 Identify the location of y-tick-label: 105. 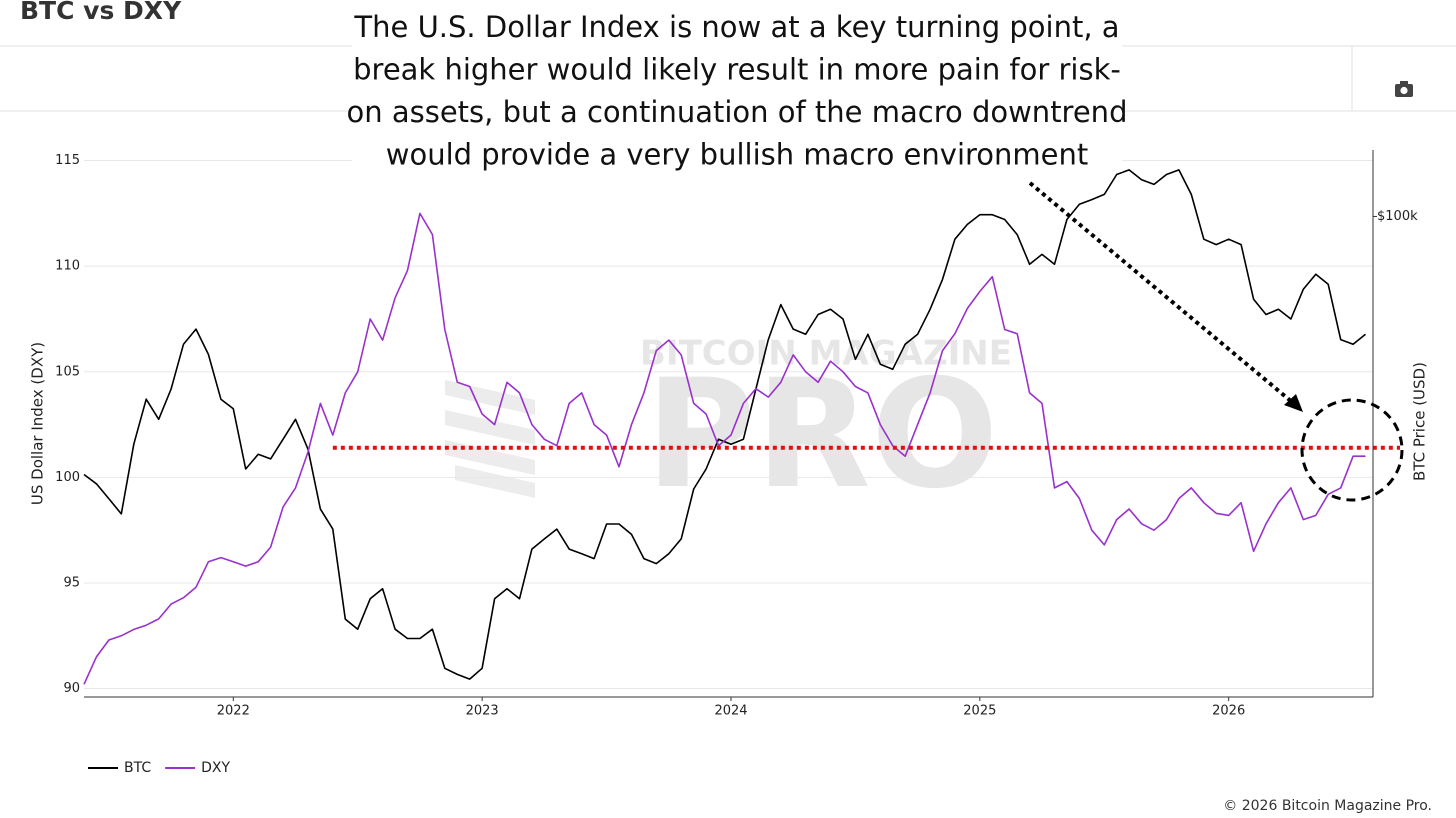
(67, 371).